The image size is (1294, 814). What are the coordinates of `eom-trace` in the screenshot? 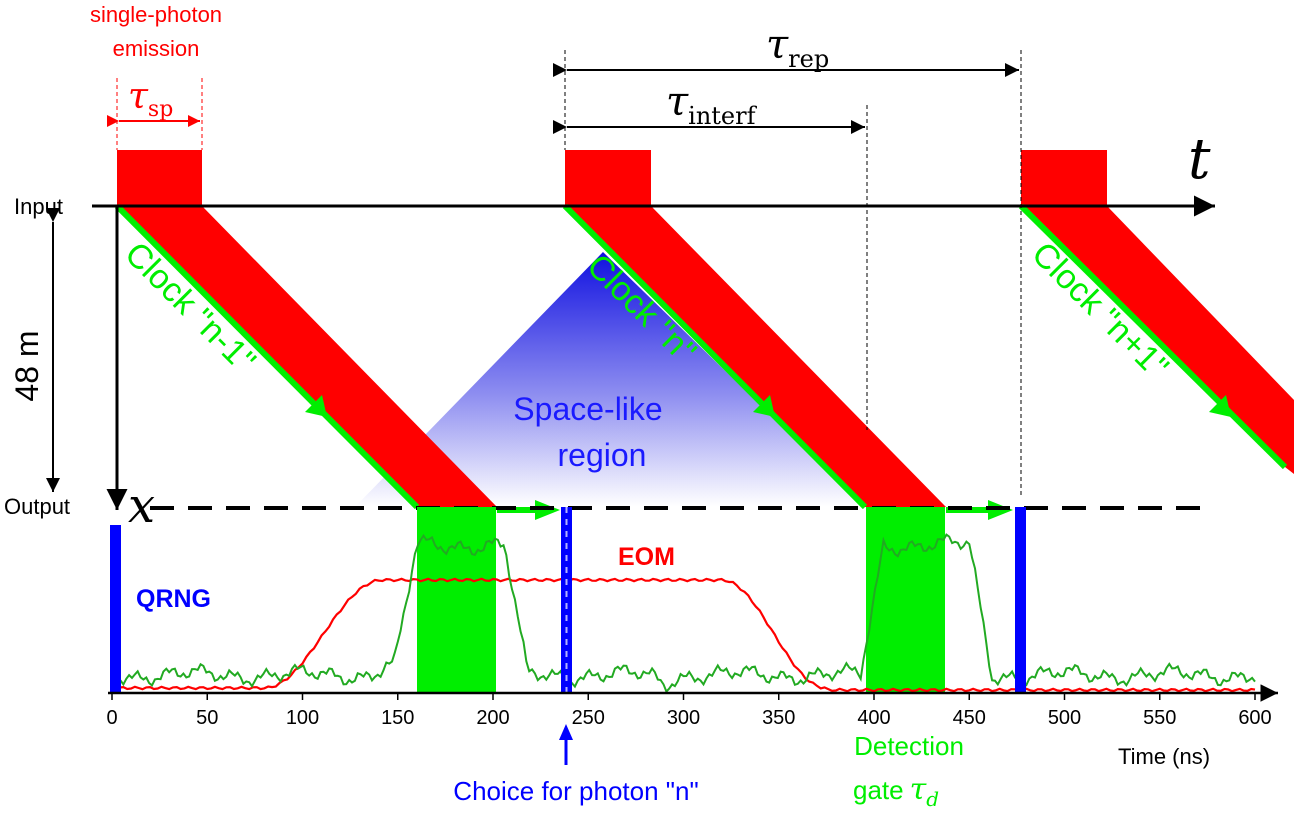 It's located at (683, 635).